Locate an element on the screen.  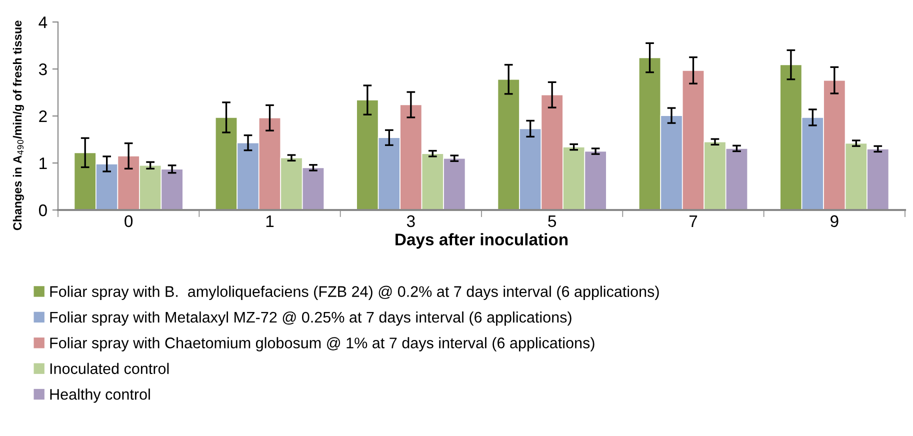
legend-label: Inoculated control is located at coordinates (109, 368).